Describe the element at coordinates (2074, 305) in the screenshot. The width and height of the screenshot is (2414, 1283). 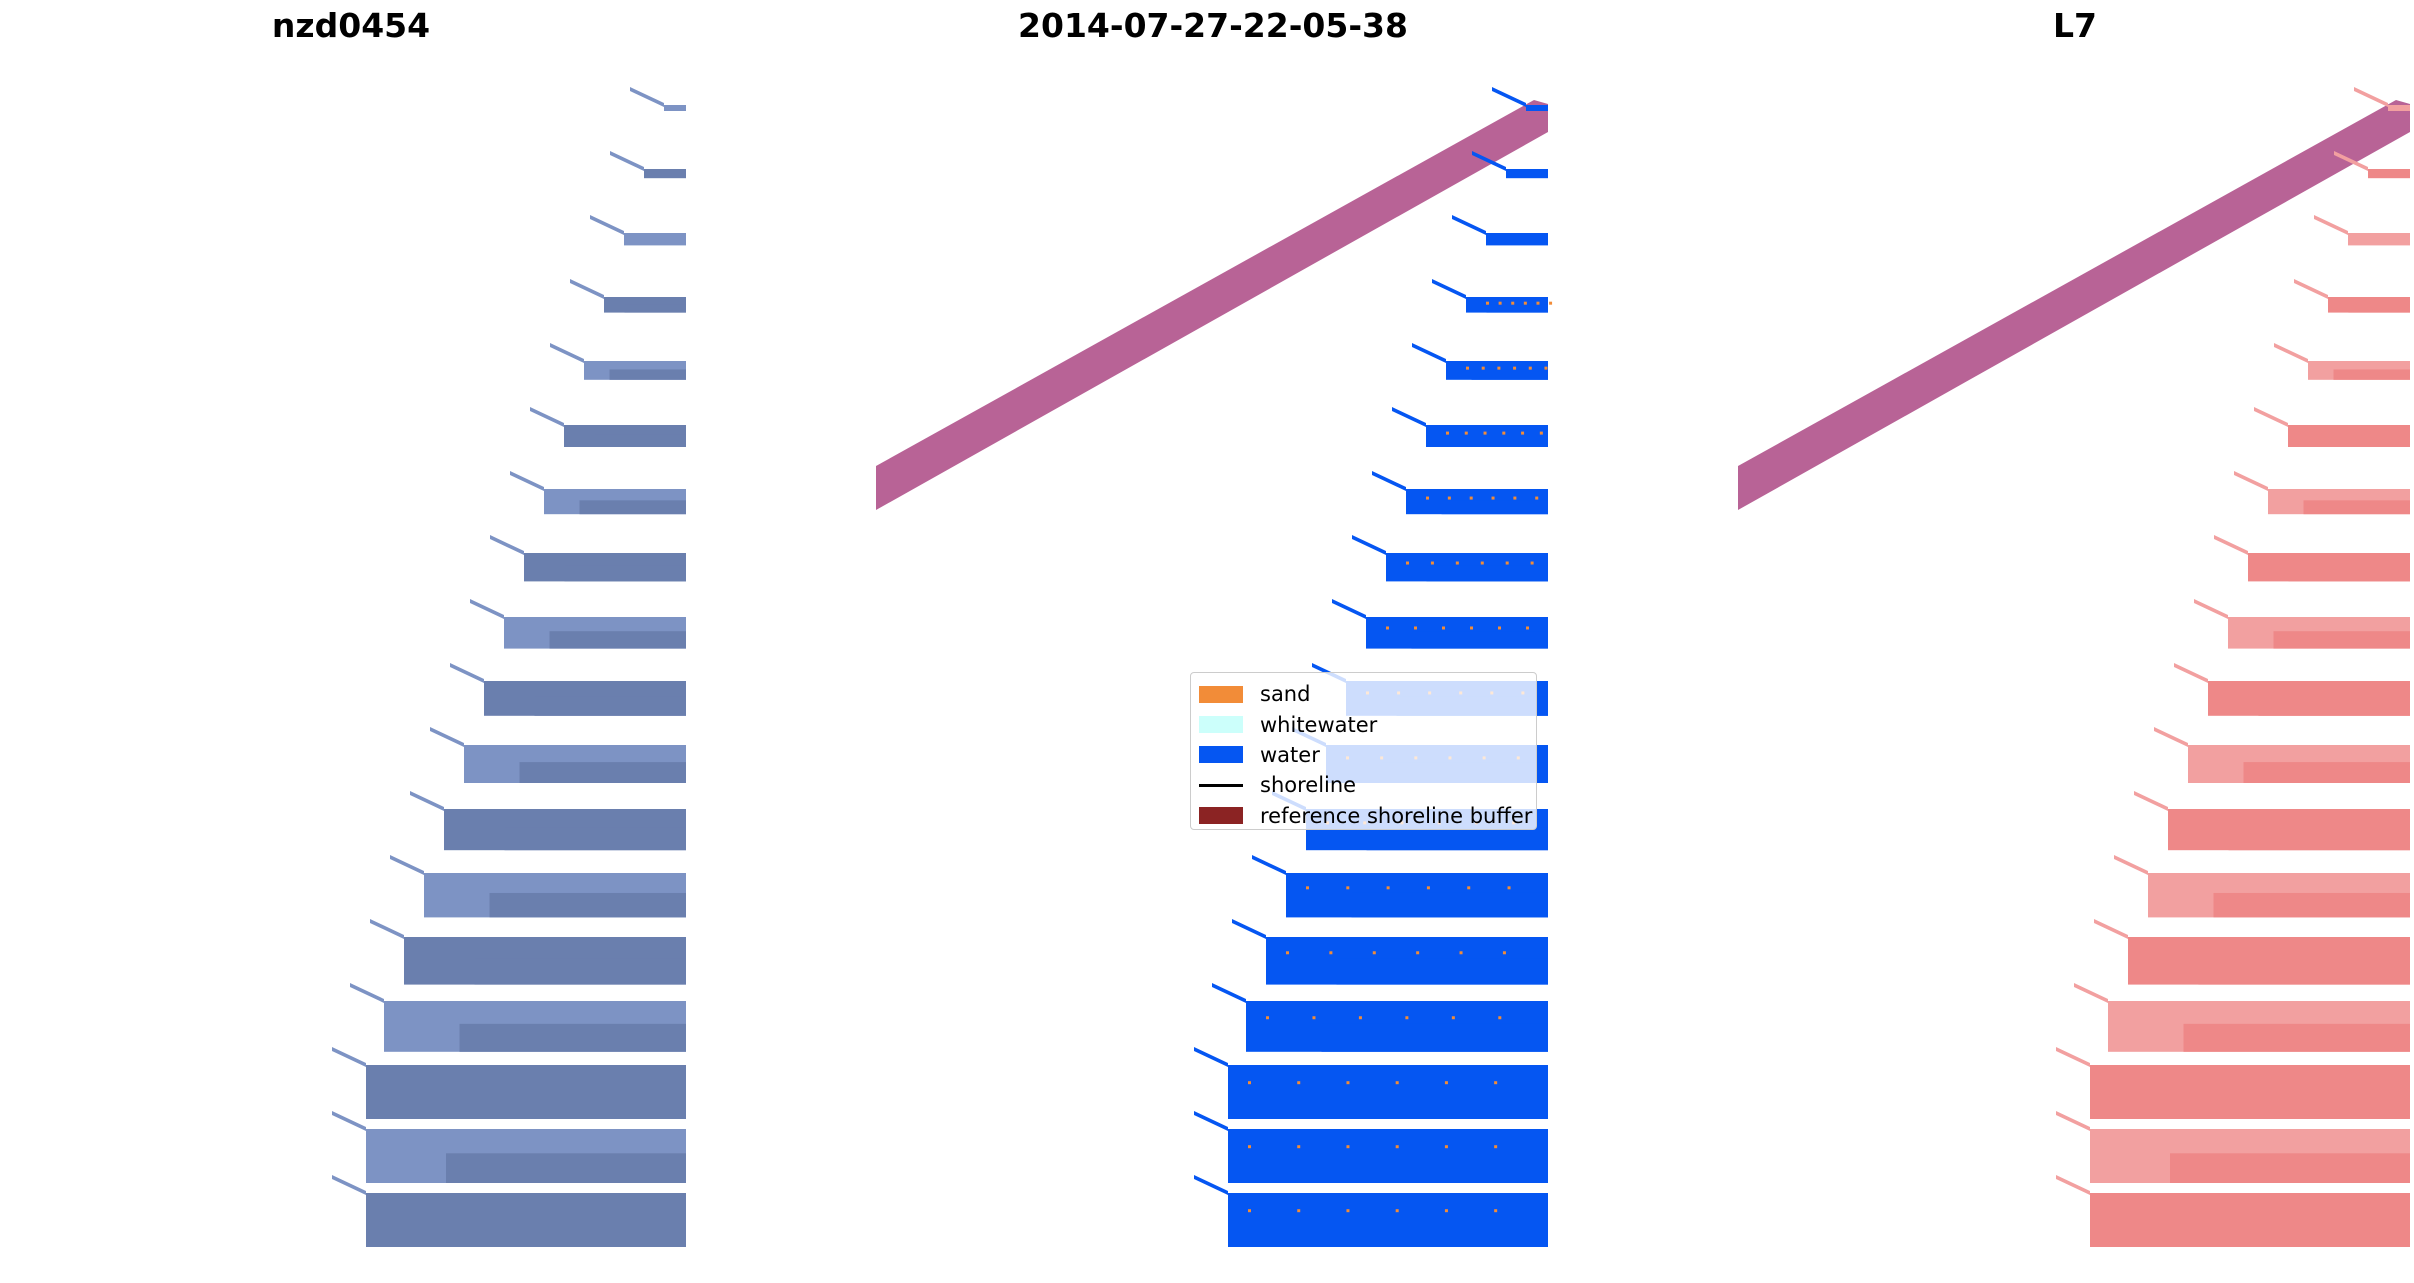
I see `reference-shoreline-buffer` at that location.